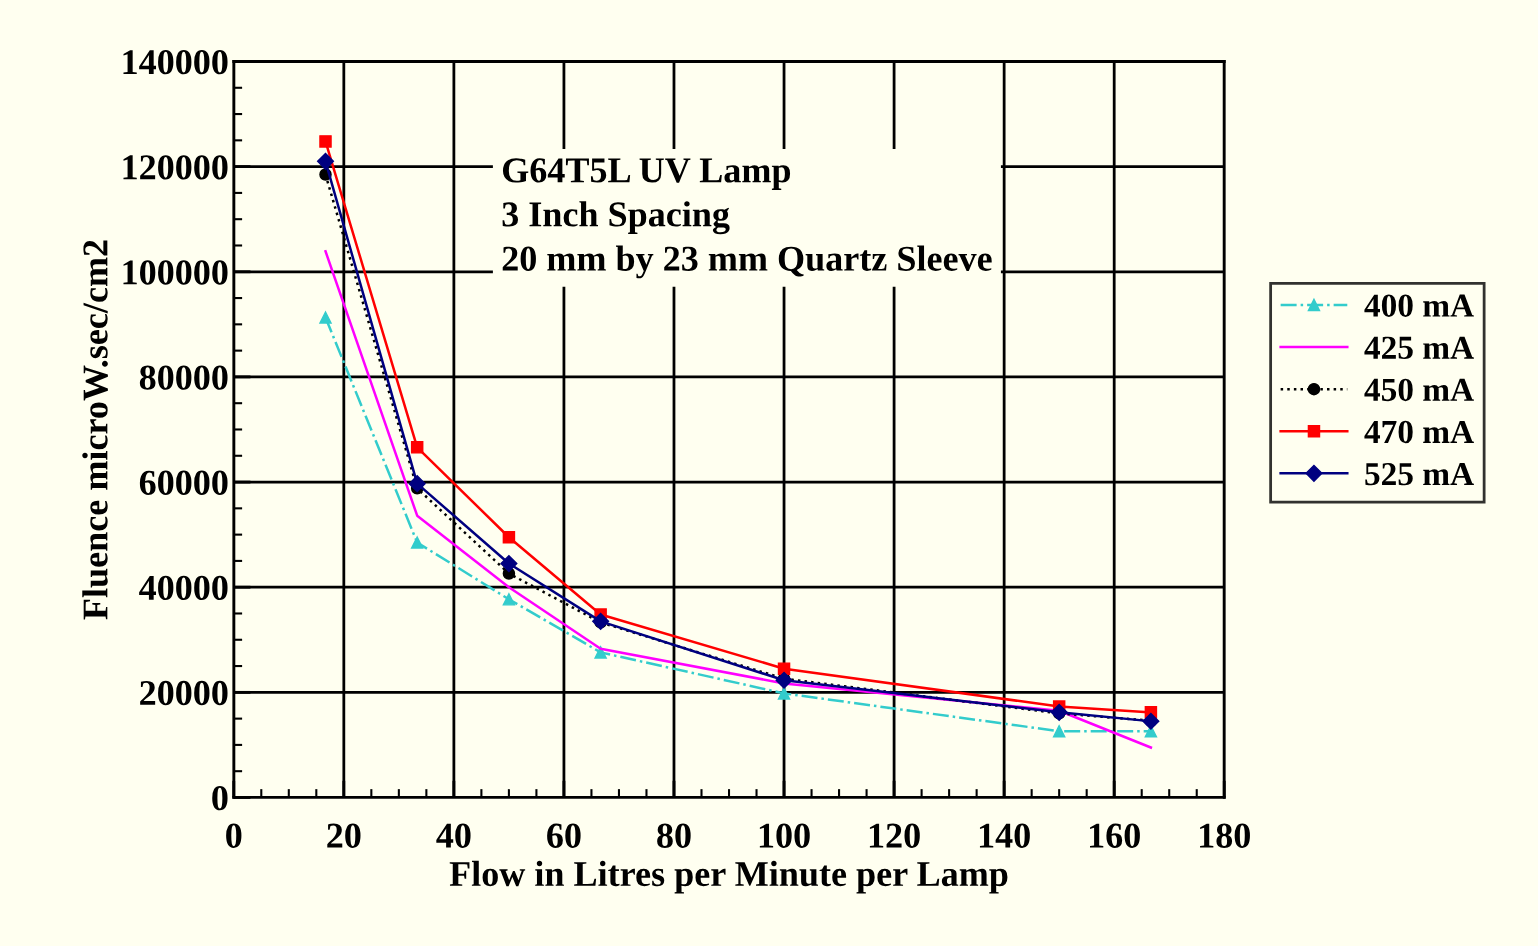 Image resolution: width=1538 pixels, height=946 pixels. What do you see at coordinates (564, 835) in the screenshot?
I see `x-tick-label: 60` at bounding box center [564, 835].